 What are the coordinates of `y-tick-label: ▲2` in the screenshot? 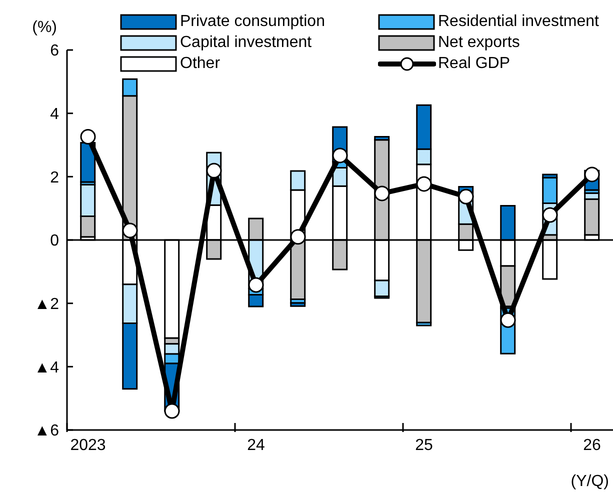 It's located at (47, 305).